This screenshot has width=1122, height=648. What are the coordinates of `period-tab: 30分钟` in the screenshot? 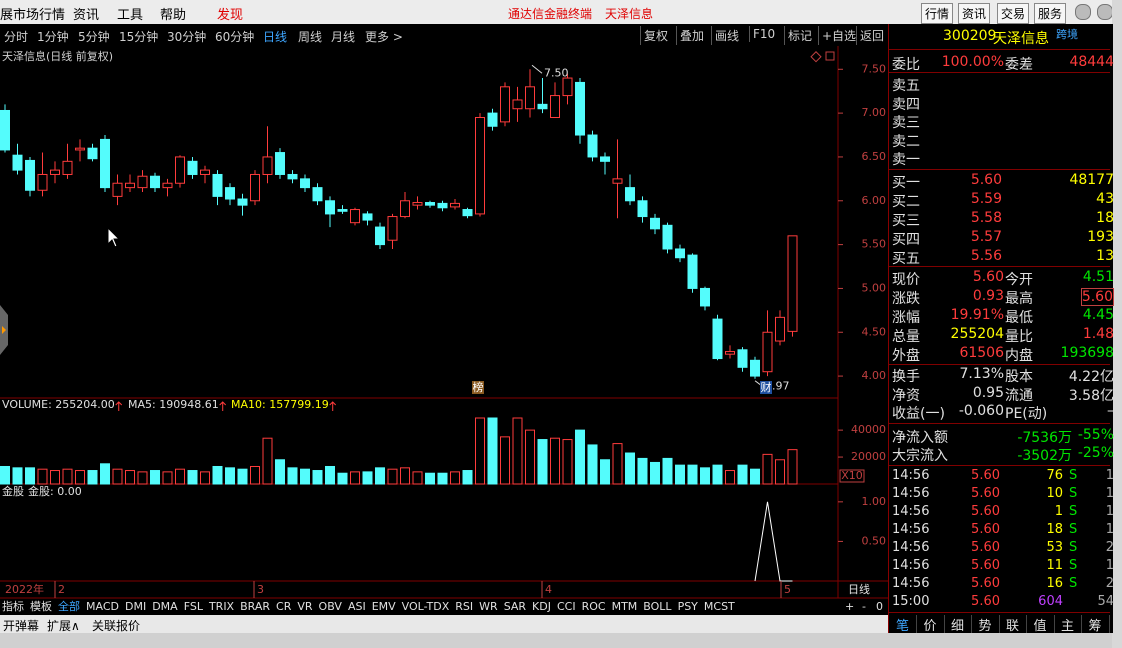 It's located at (187, 37).